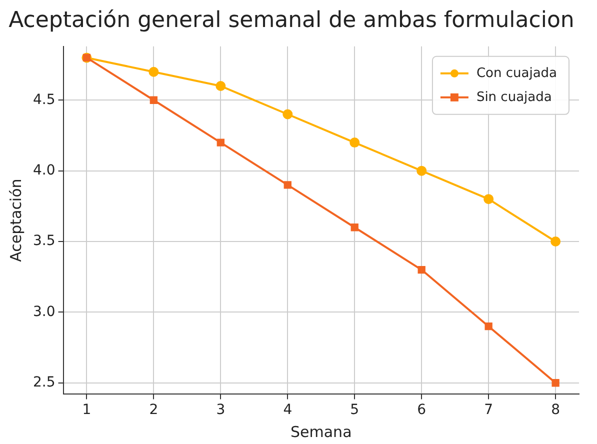 This screenshot has width=597, height=444. What do you see at coordinates (555, 410) in the screenshot?
I see `x-tick-label: 8` at bounding box center [555, 410].